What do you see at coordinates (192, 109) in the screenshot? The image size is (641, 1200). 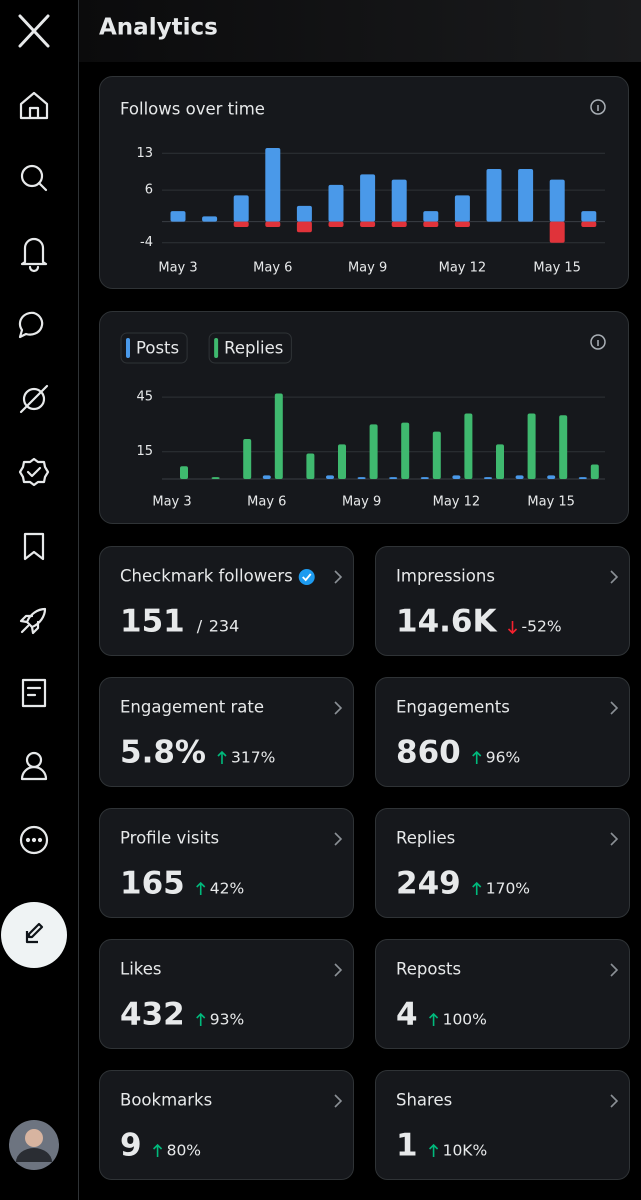 I see `chart-title: Follows over time` at bounding box center [192, 109].